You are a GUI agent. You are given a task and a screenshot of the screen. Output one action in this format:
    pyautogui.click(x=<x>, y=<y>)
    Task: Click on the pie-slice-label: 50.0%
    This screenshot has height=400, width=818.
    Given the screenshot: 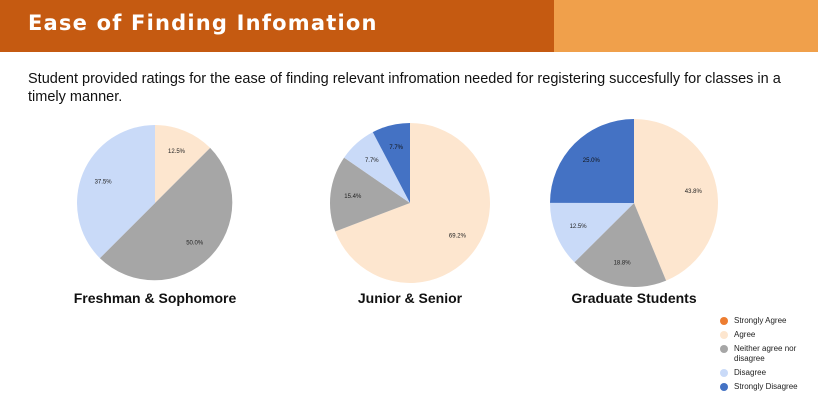 What is the action you would take?
    pyautogui.click(x=195, y=244)
    